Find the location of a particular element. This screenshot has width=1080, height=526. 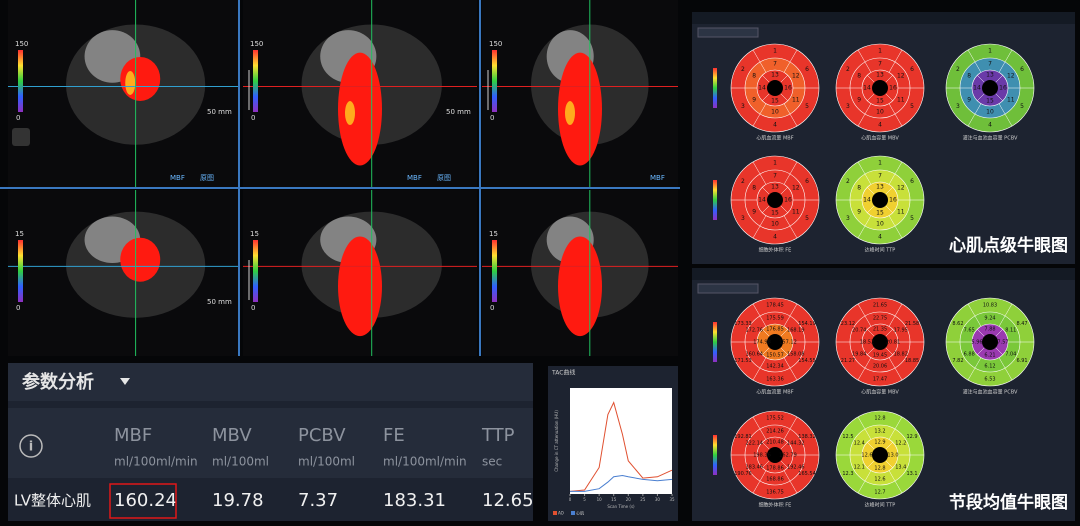

segment-label: 6.91 is located at coordinates (1021, 361).